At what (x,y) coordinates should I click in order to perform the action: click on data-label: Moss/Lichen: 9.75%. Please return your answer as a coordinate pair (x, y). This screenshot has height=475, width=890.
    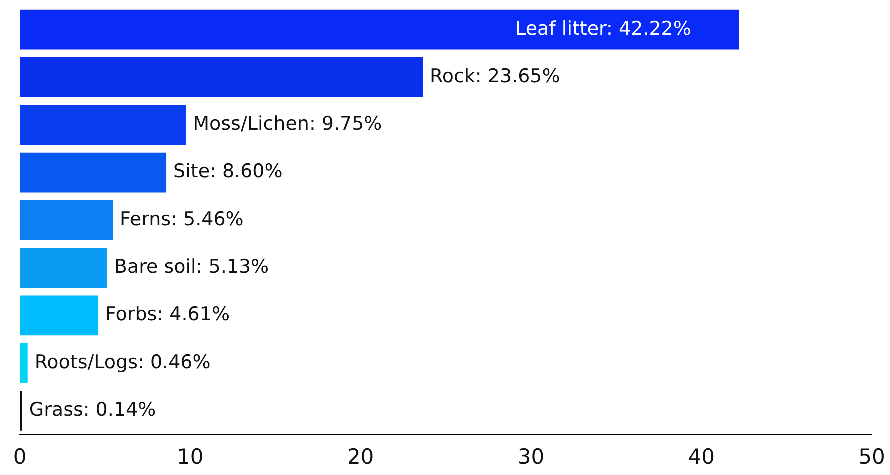
    Looking at the image, I should click on (287, 124).